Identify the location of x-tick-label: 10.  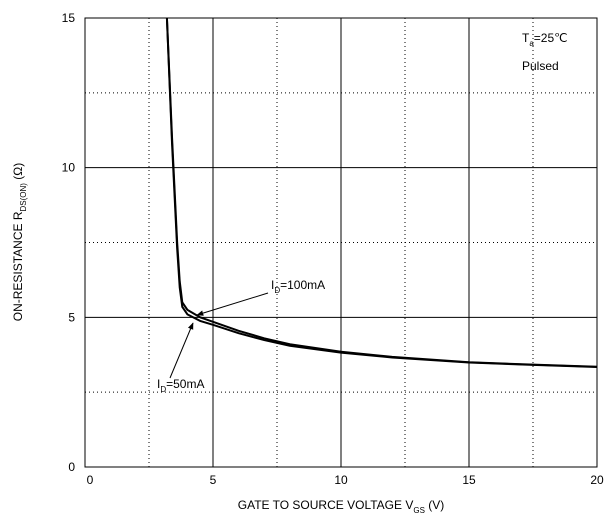
(341, 480).